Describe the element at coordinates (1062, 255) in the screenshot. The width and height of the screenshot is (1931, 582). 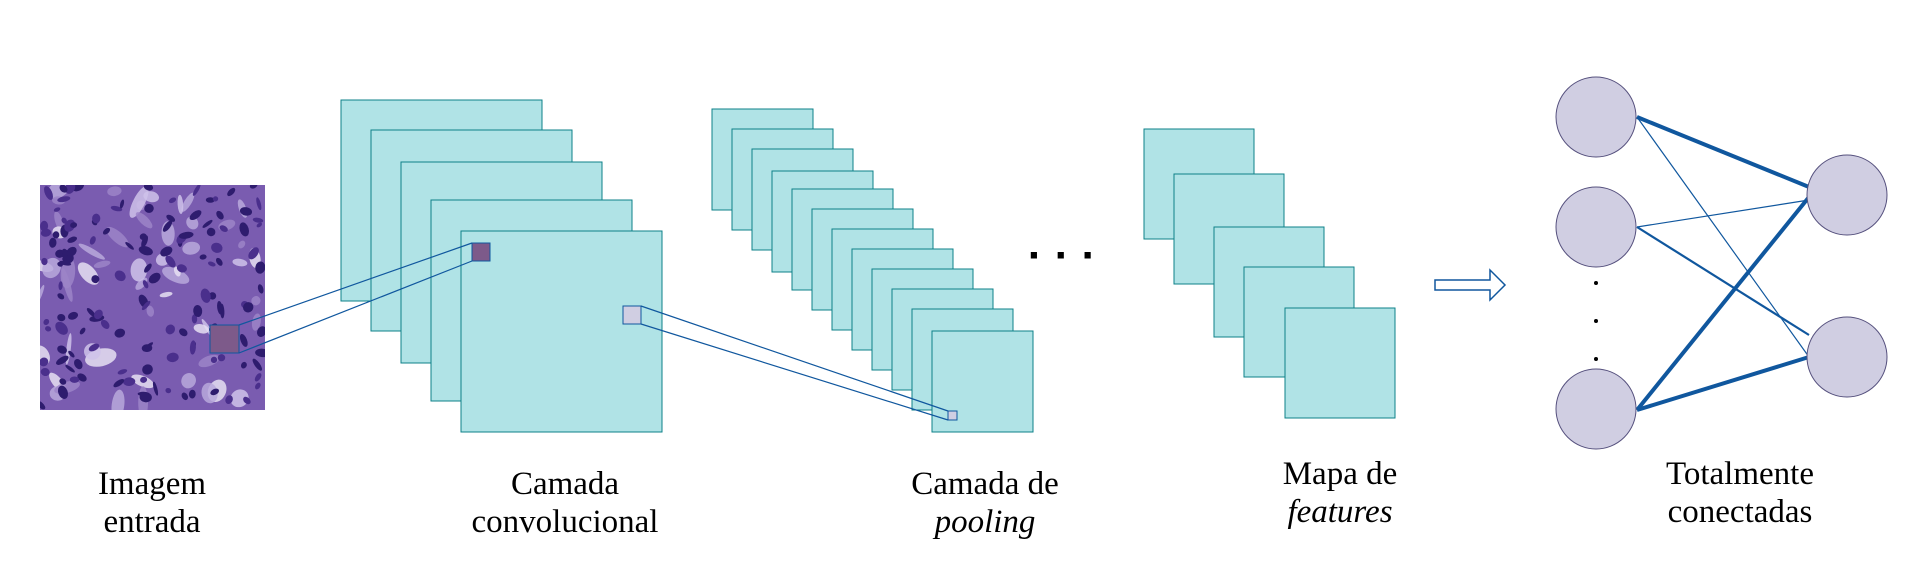
I see `layer-ellipsis: · · ·` at that location.